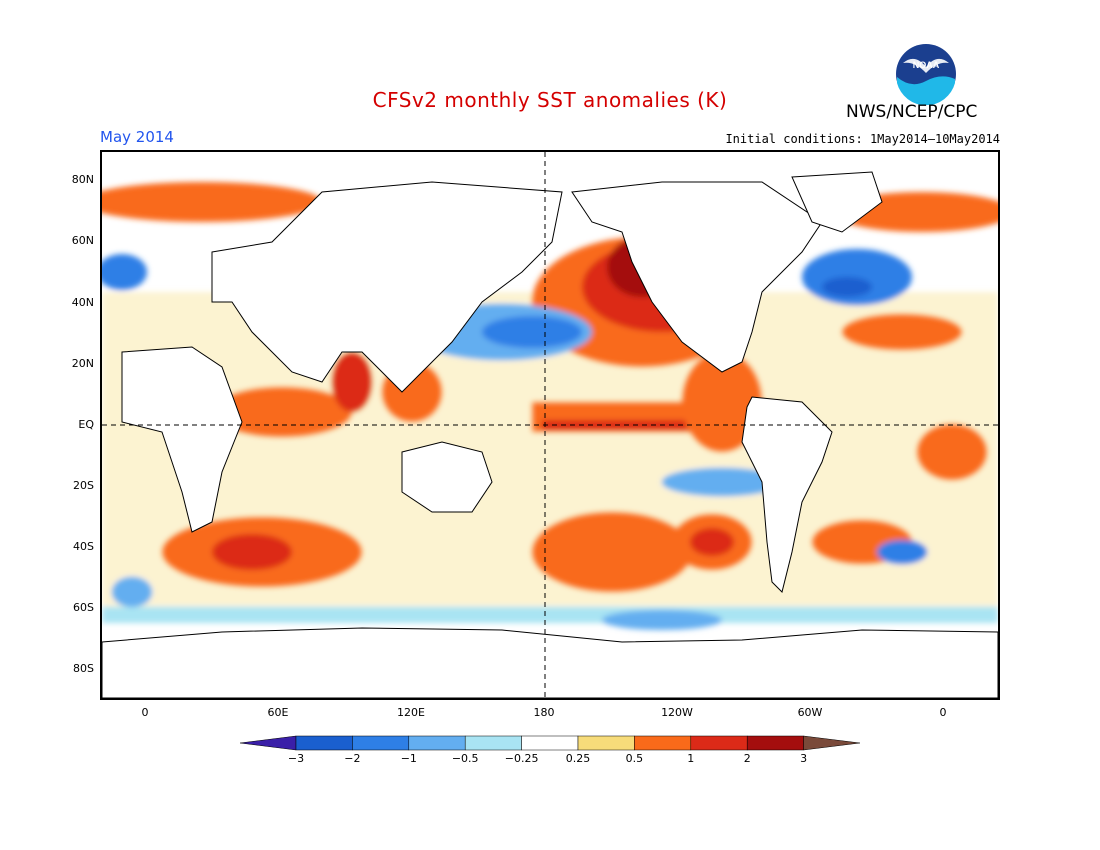 Image resolution: width=1100 pixels, height=850 pixels. Describe the element at coordinates (296, 758) in the screenshot. I see `colorbar-tick-label: −3` at that location.